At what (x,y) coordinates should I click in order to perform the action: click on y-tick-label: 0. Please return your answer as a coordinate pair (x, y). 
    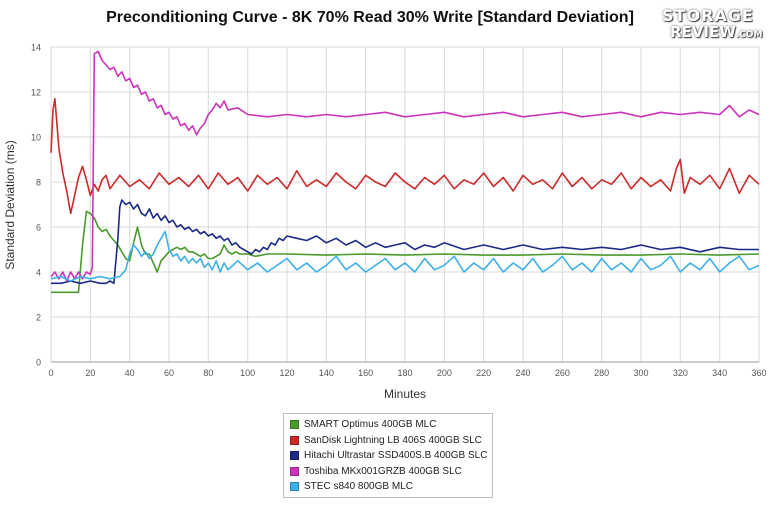
    Looking at the image, I should click on (38, 363).